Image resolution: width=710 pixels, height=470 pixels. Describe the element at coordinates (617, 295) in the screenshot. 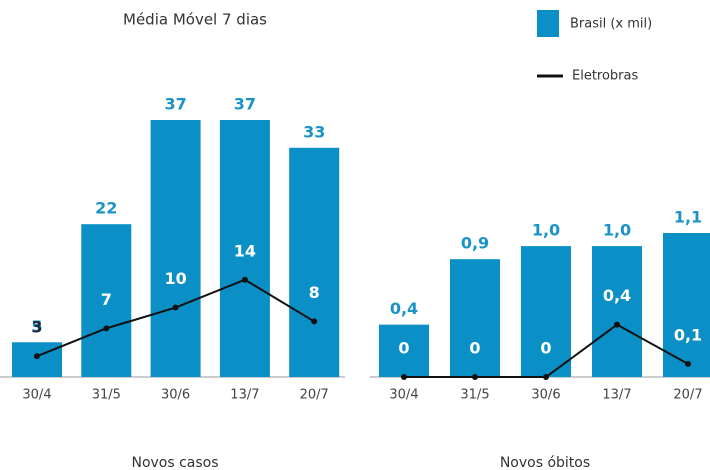

I see `line-label: 0,4` at that location.